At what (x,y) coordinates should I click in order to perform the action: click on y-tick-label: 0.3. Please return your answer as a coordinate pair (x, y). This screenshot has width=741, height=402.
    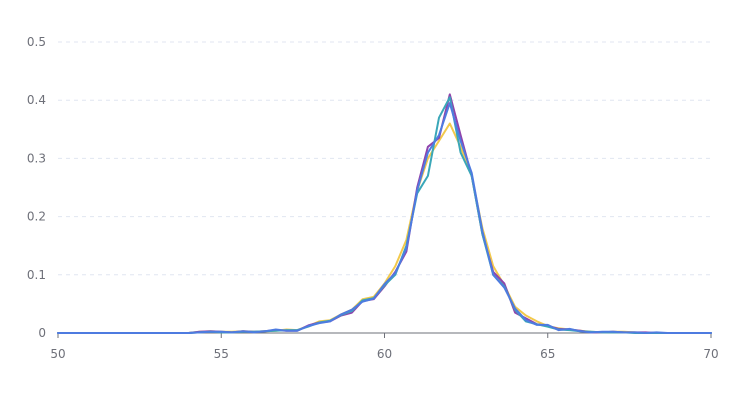
    Looking at the image, I should click on (36, 158).